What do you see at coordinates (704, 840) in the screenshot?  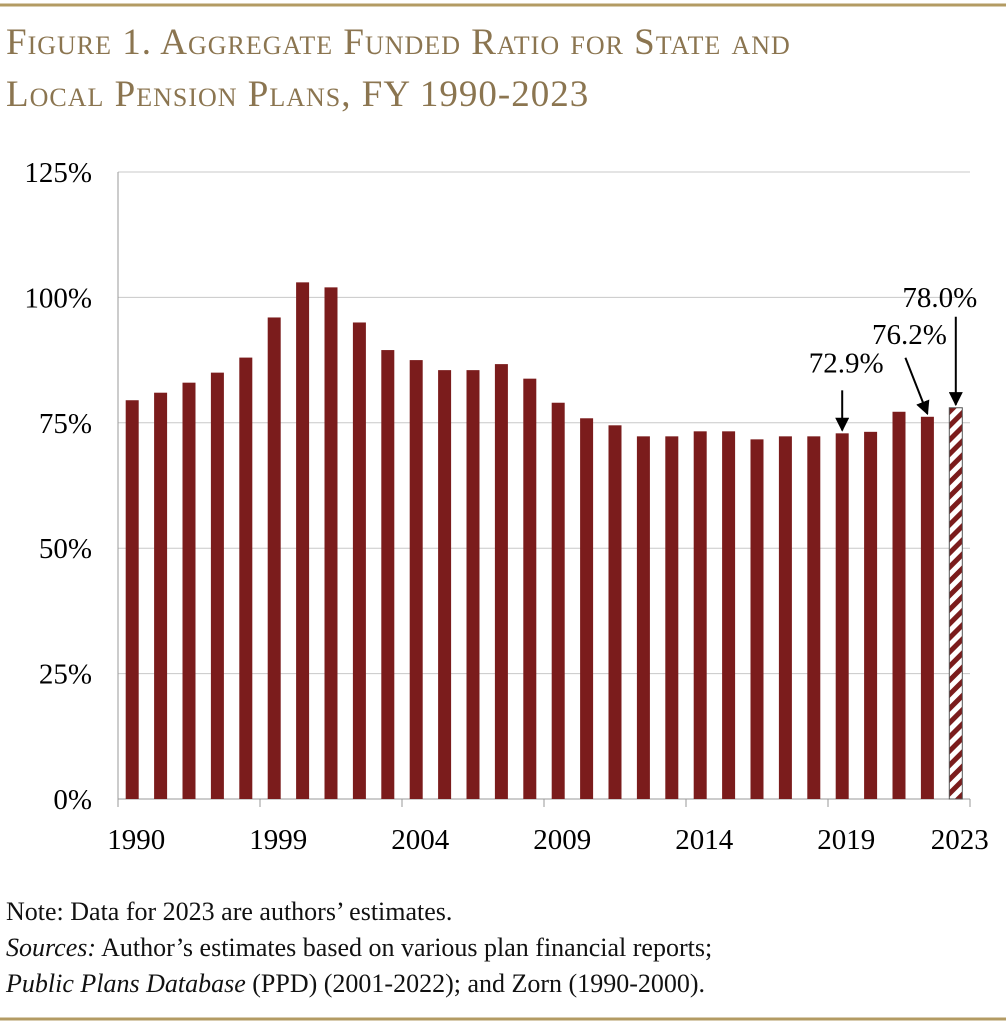 I see `x-tick-label: 2014` at bounding box center [704, 840].